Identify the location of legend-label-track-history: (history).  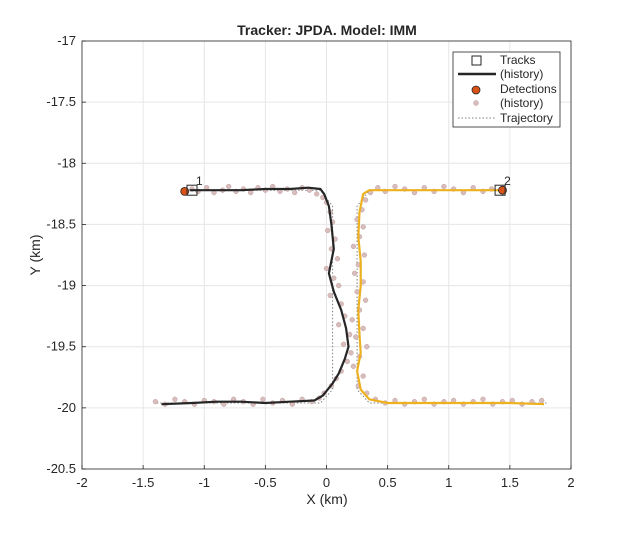
(521, 74).